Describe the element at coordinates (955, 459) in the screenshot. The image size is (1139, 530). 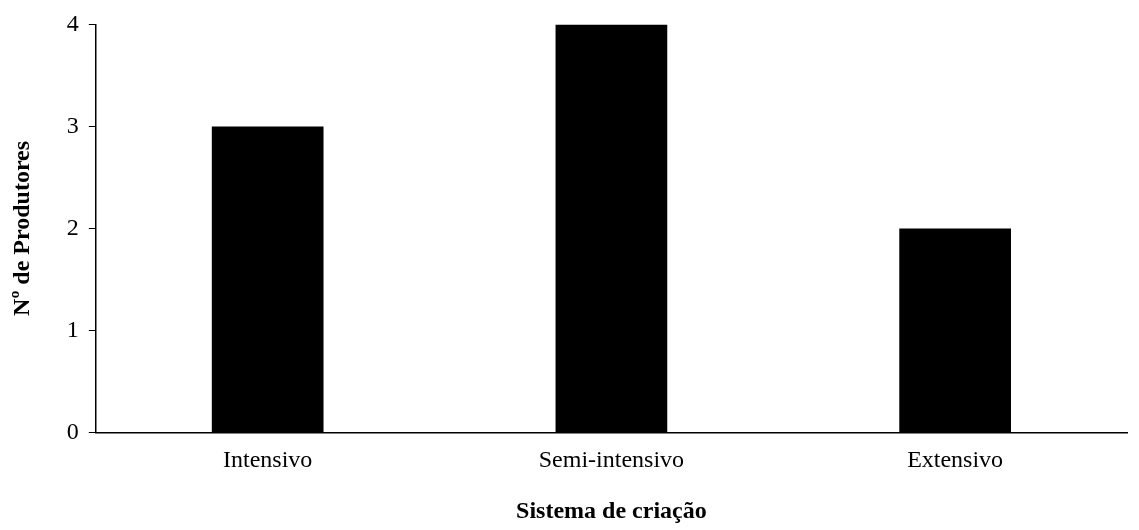
I see `x-tick-label: Extensivo` at that location.